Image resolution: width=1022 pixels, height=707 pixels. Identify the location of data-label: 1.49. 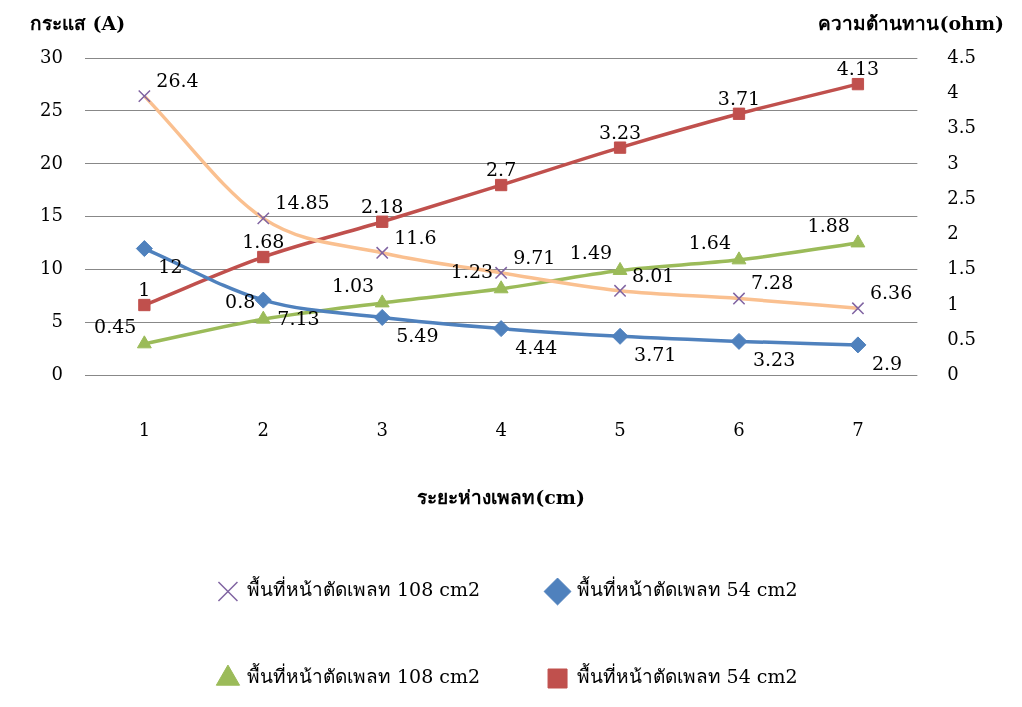
(591, 252).